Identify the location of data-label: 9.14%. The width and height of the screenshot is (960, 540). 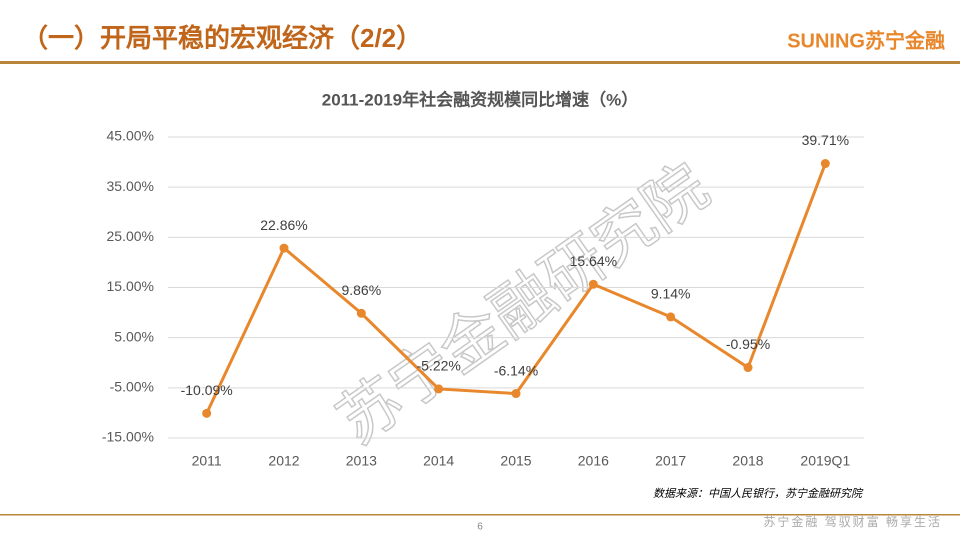
(671, 294).